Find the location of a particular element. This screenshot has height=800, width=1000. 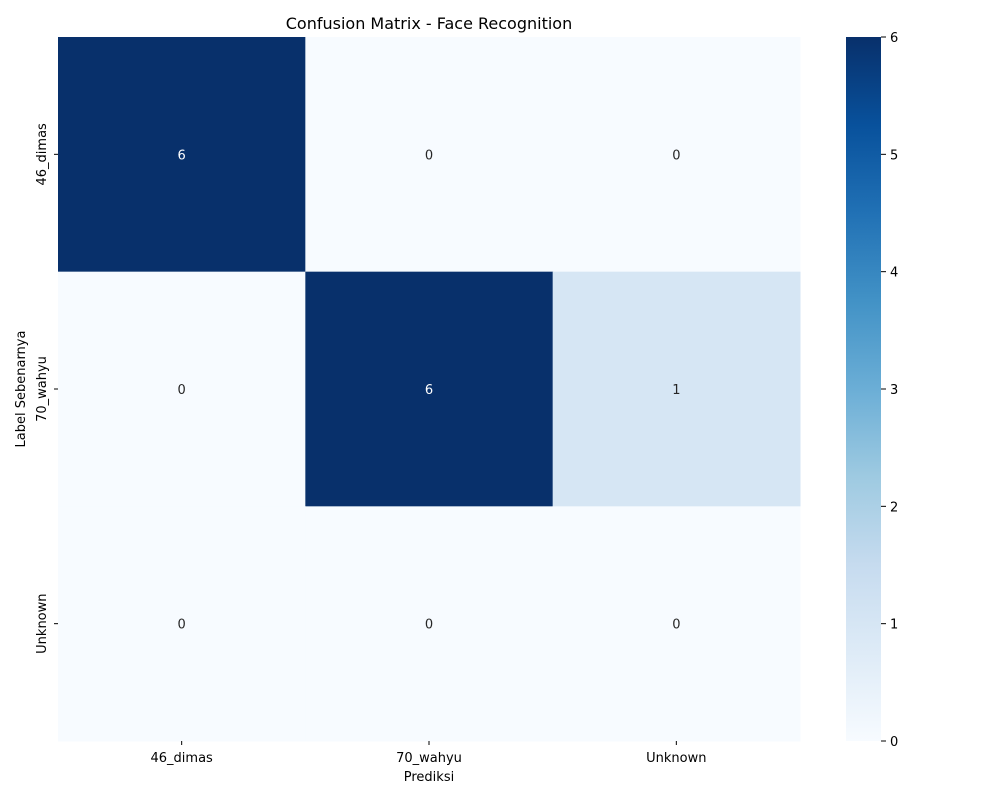

y-axis-ticks: 46_dimas 70_wahyu Unknown is located at coordinates (46, 388).